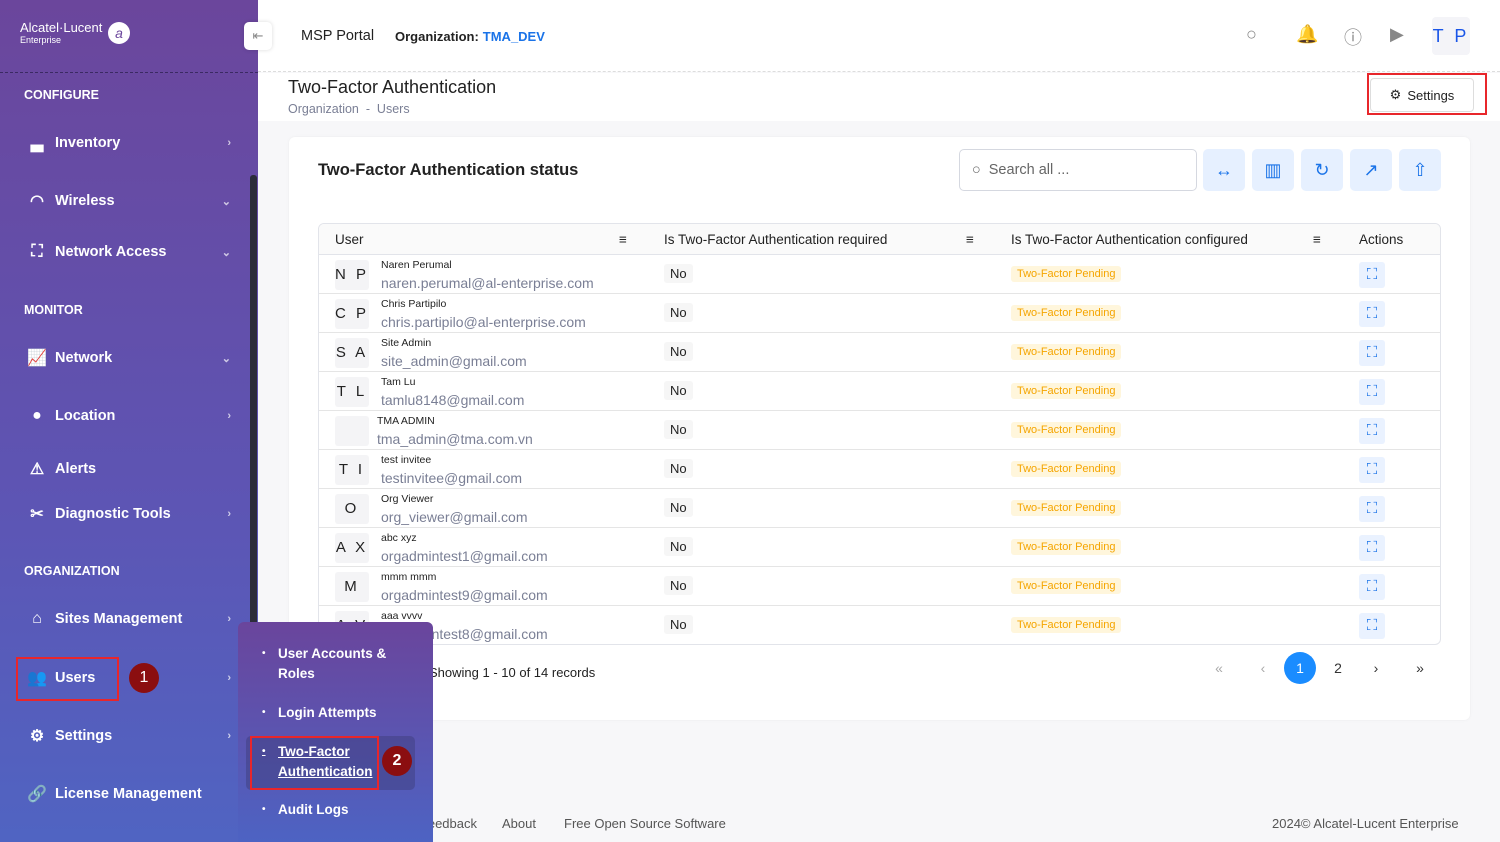 This screenshot has height=842, width=1500. I want to click on home-icon: ⌂, so click(37, 618).